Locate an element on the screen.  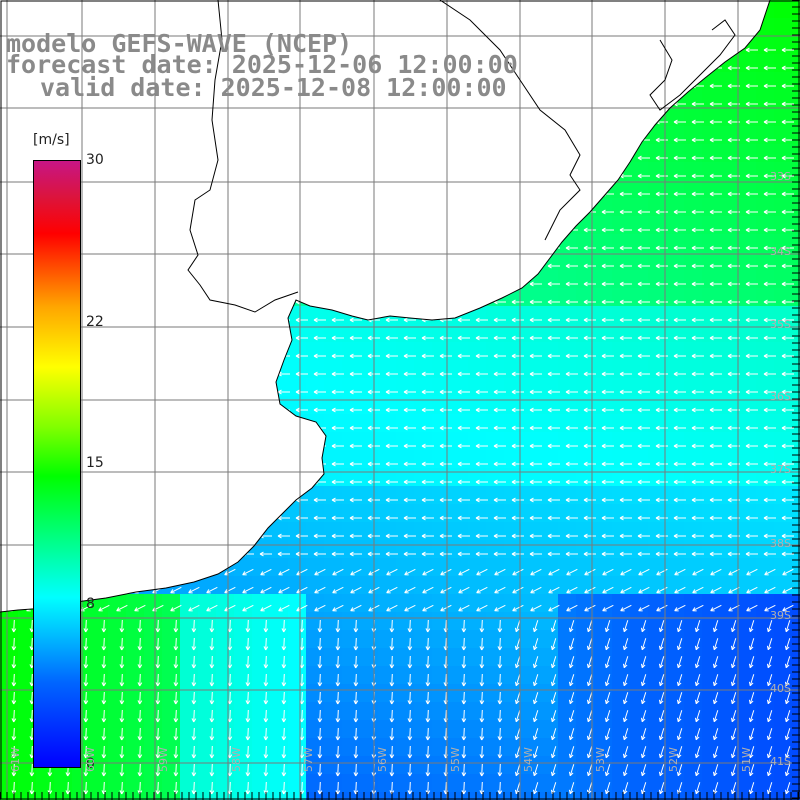
longitude-label: 55W is located at coordinates (455, 759).